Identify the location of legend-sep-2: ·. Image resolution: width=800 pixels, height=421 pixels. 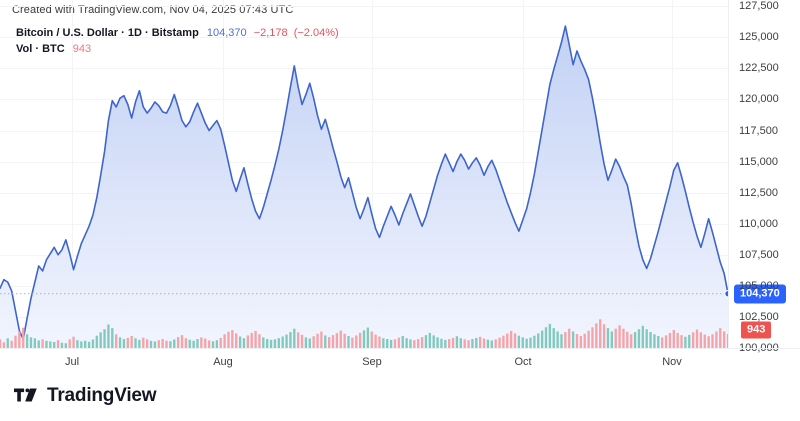
(147, 33).